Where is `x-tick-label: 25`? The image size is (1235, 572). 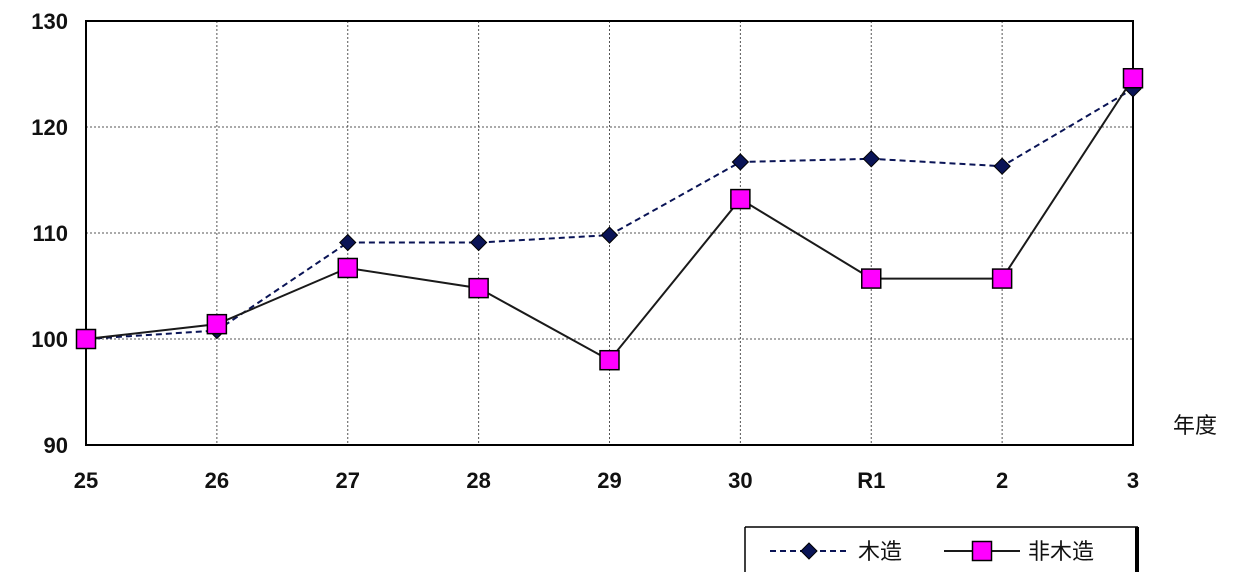 x-tick-label: 25 is located at coordinates (86, 480).